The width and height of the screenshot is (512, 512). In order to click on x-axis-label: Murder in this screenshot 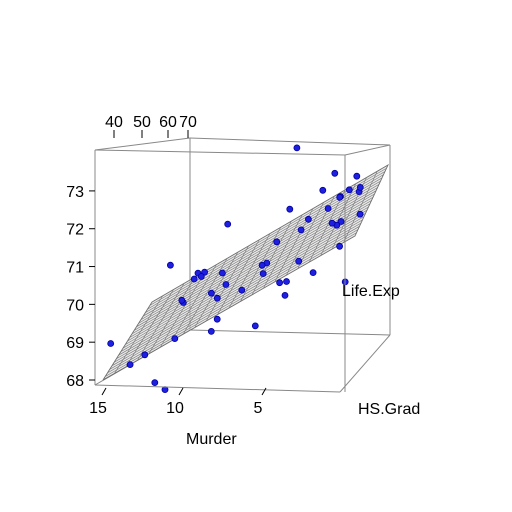, I will do `click(211, 439)`.